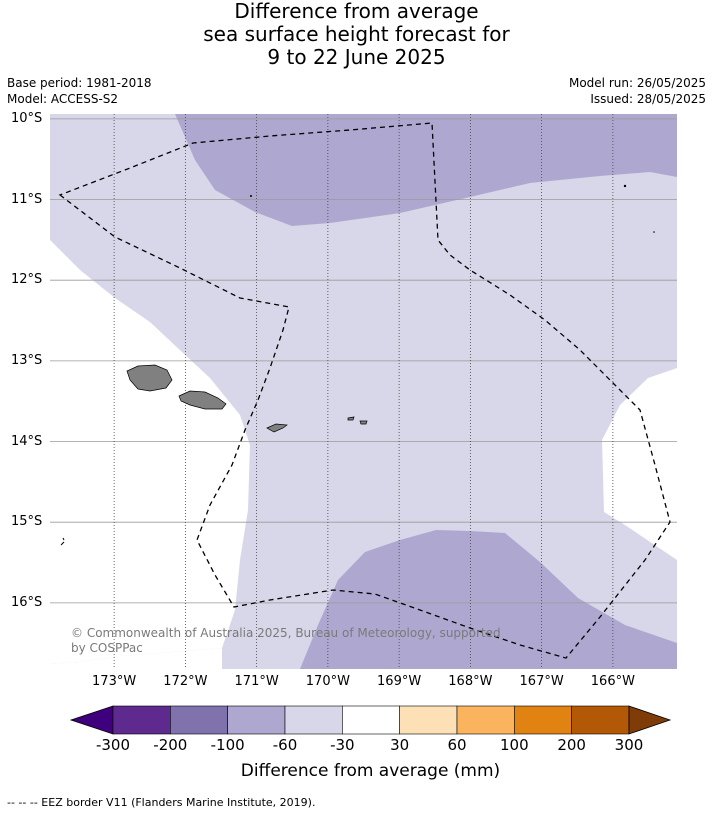  What do you see at coordinates (370, 771) in the screenshot?
I see `colorbar-title: Difference from average (mm)` at bounding box center [370, 771].